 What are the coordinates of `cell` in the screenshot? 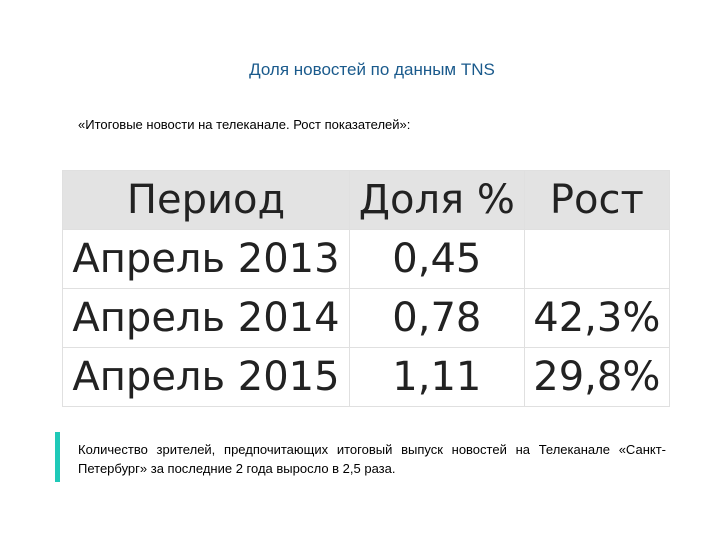 It's located at (597, 259).